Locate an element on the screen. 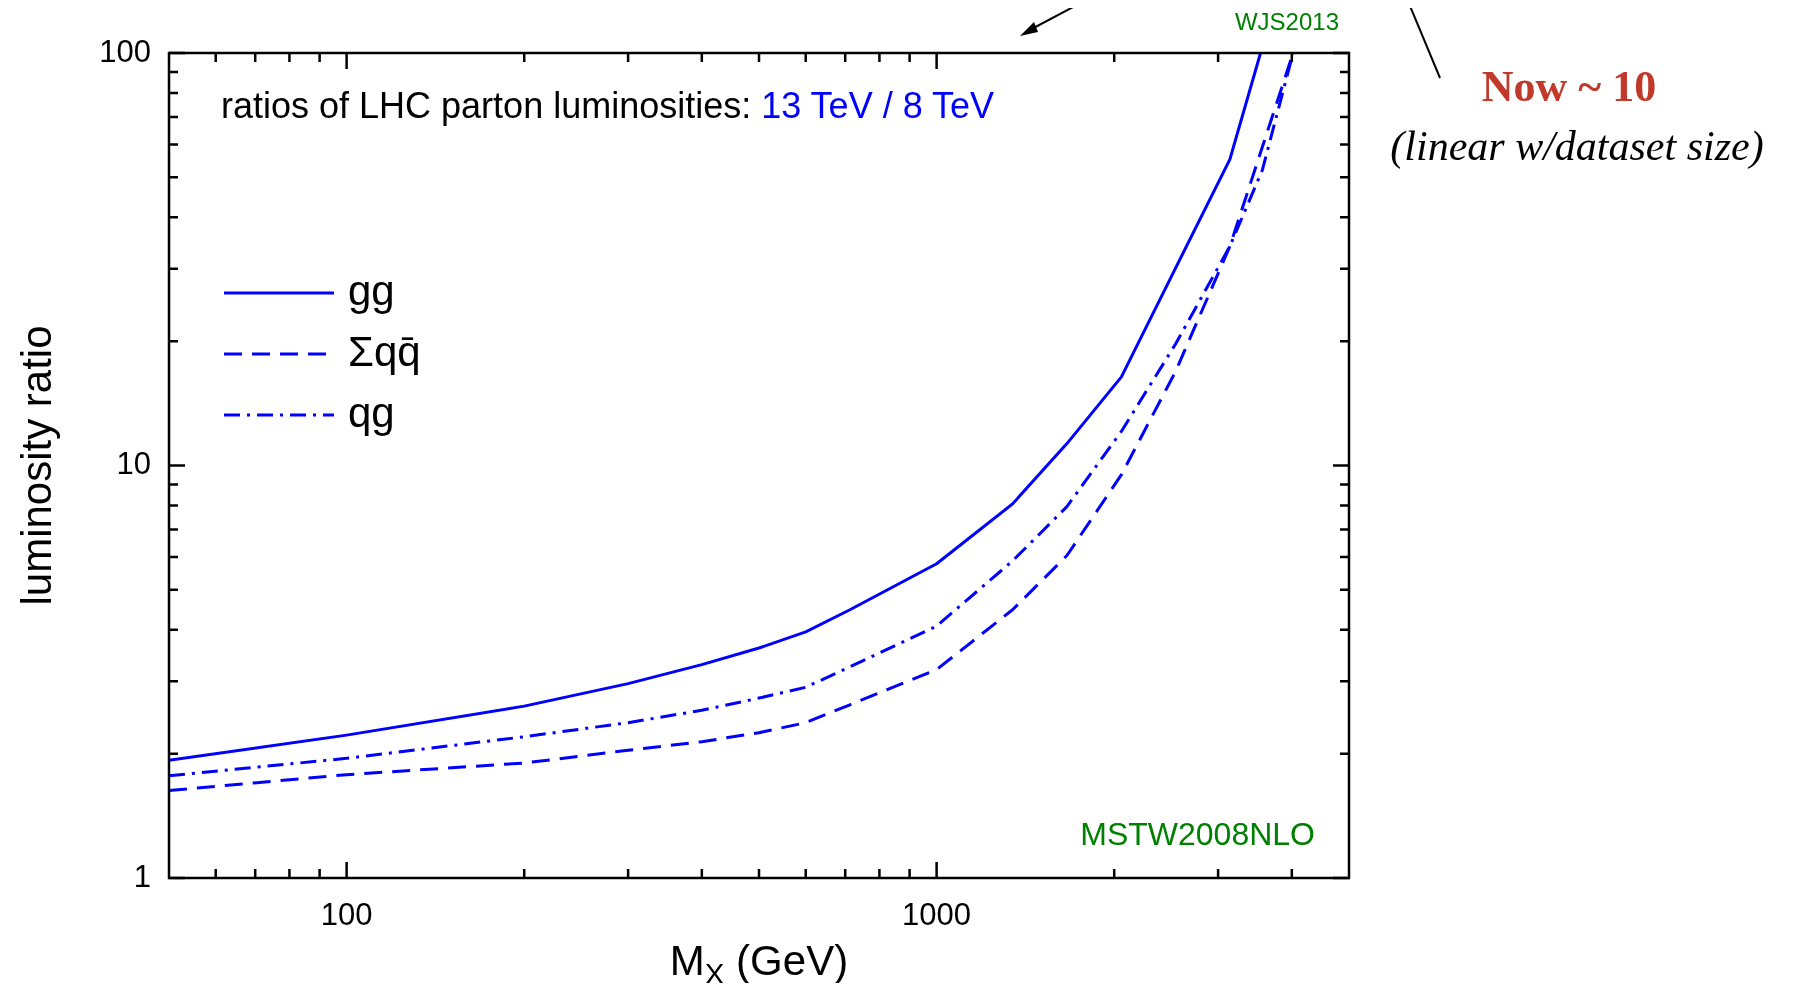 This screenshot has height=996, width=1798. text: 13 TeV / 8 TeV is located at coordinates (878, 105).